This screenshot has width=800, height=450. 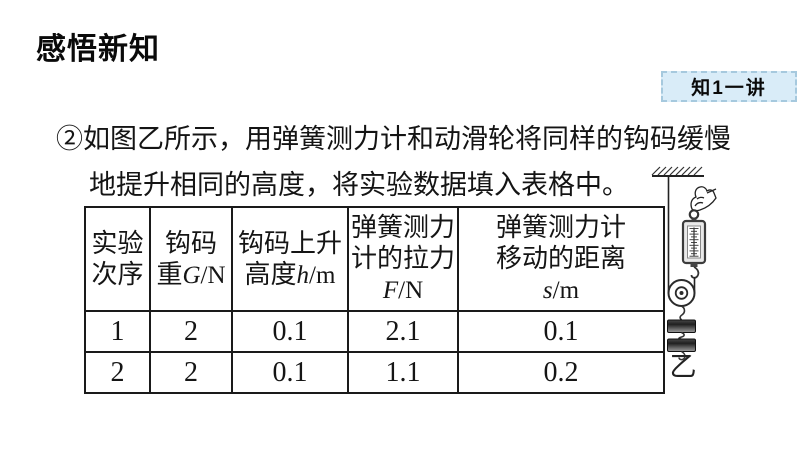 I want to click on pulley-experiment-diagram: 乙, so click(x=684, y=274).